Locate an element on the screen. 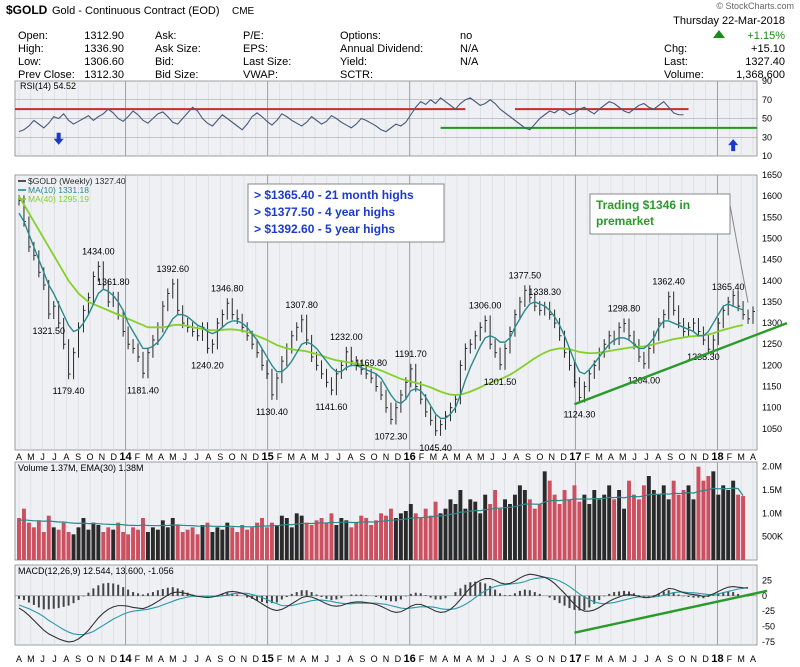 Image resolution: width=800 pixels, height=667 pixels. summary-value: +15.10 is located at coordinates (768, 49).